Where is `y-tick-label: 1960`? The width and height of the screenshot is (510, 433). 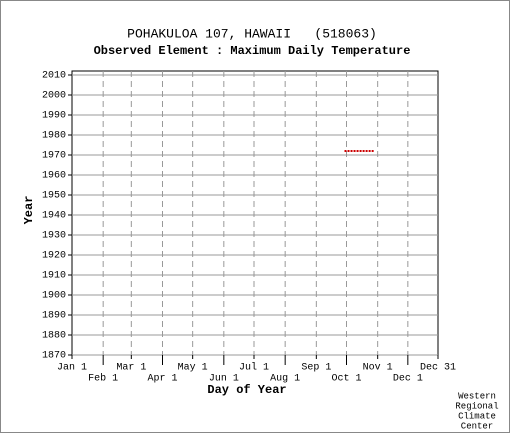 y-tick-label: 1960 is located at coordinates (54, 176).